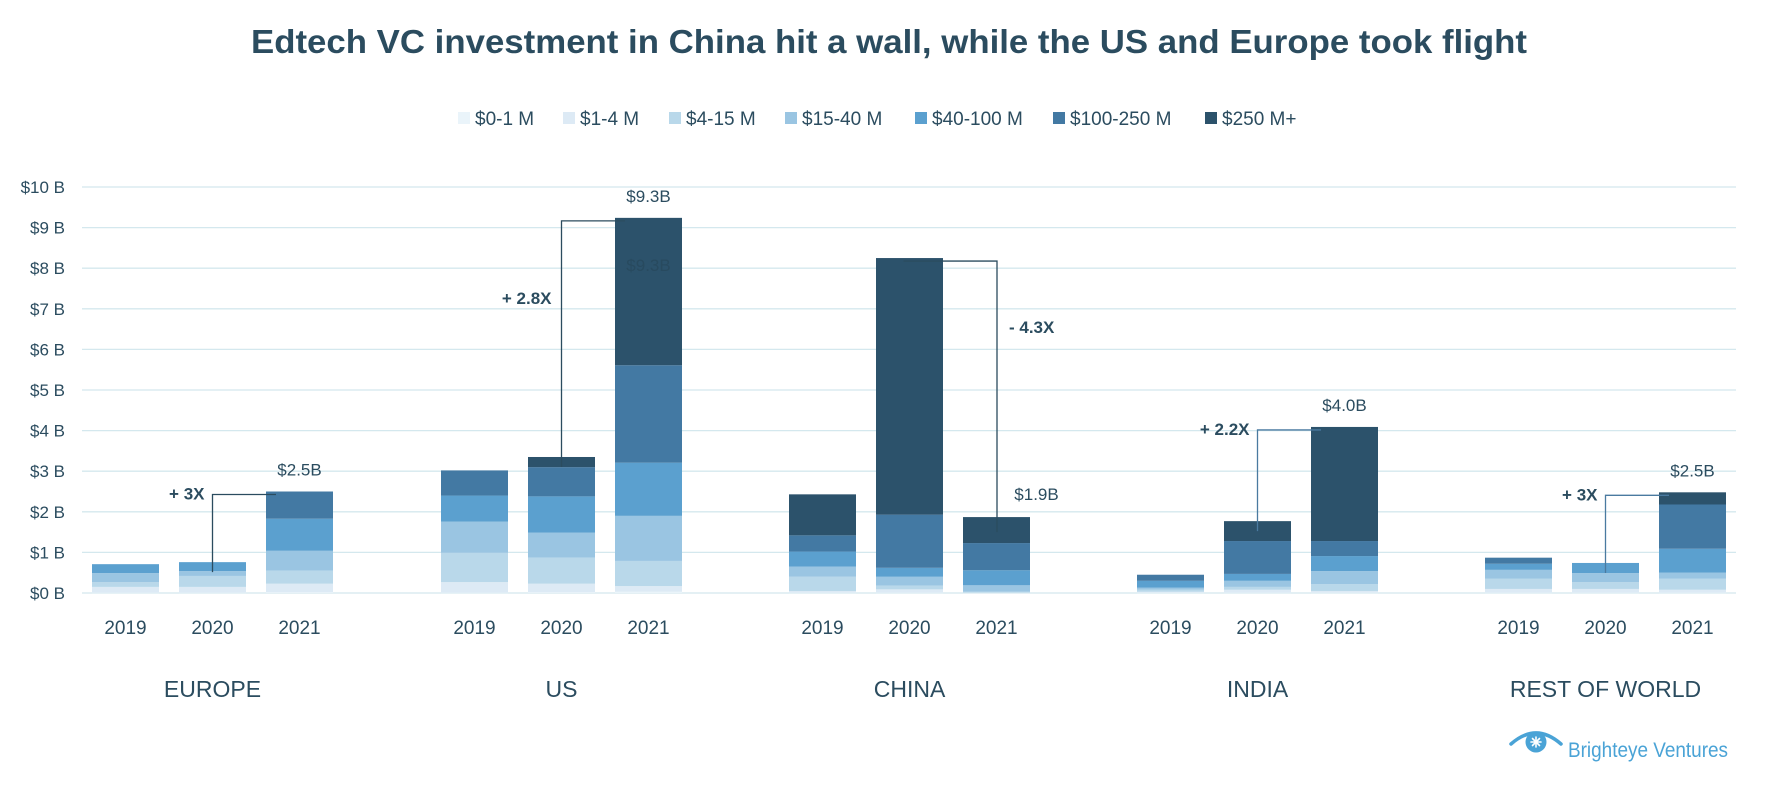 Image resolution: width=1778 pixels, height=788 pixels. I want to click on bar-group-india, so click(1257, 510).